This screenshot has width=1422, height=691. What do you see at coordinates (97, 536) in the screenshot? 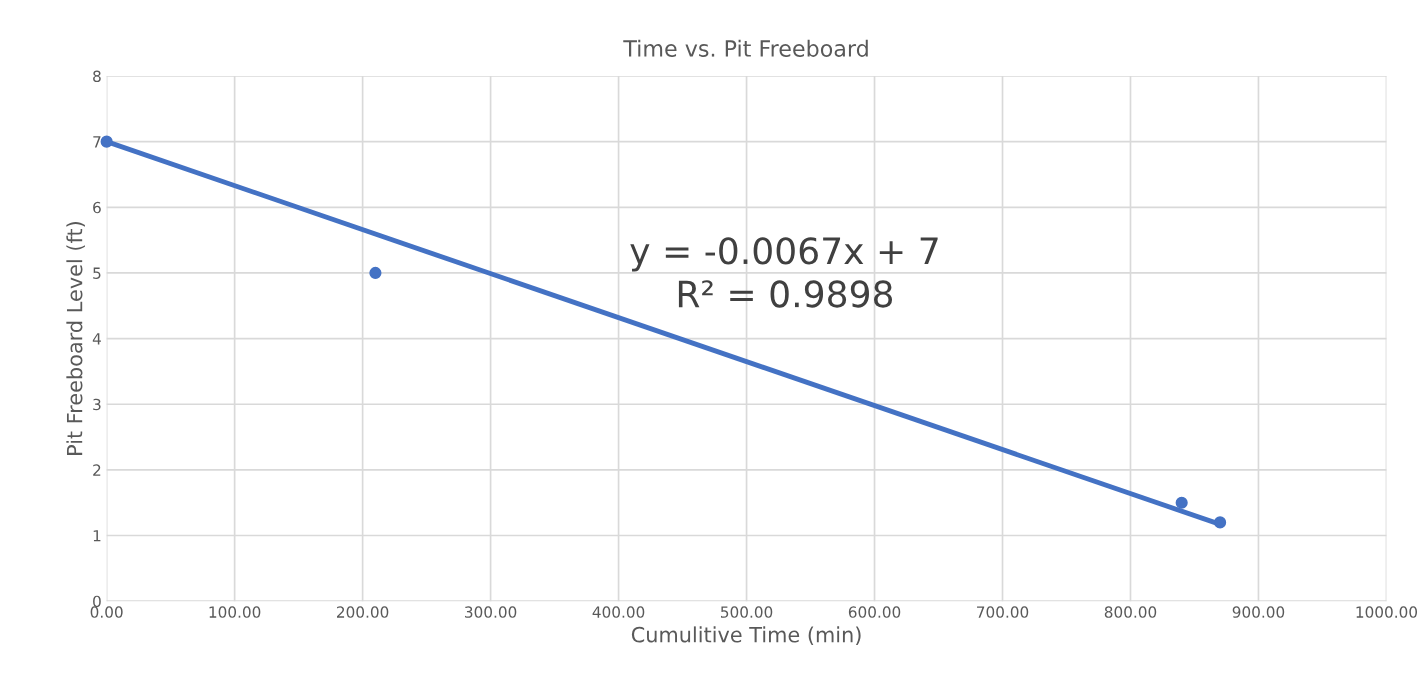
I see `y-tick-label: 1` at bounding box center [97, 536].